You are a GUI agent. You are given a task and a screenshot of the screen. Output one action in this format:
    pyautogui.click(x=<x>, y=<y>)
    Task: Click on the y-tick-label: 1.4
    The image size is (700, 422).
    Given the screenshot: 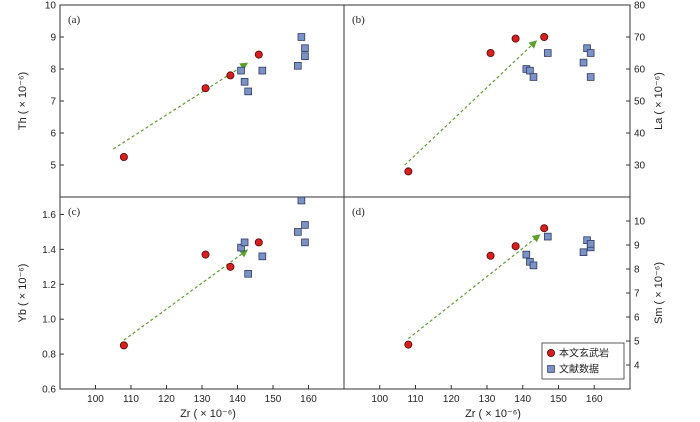 What is the action you would take?
    pyautogui.click(x=49, y=250)
    